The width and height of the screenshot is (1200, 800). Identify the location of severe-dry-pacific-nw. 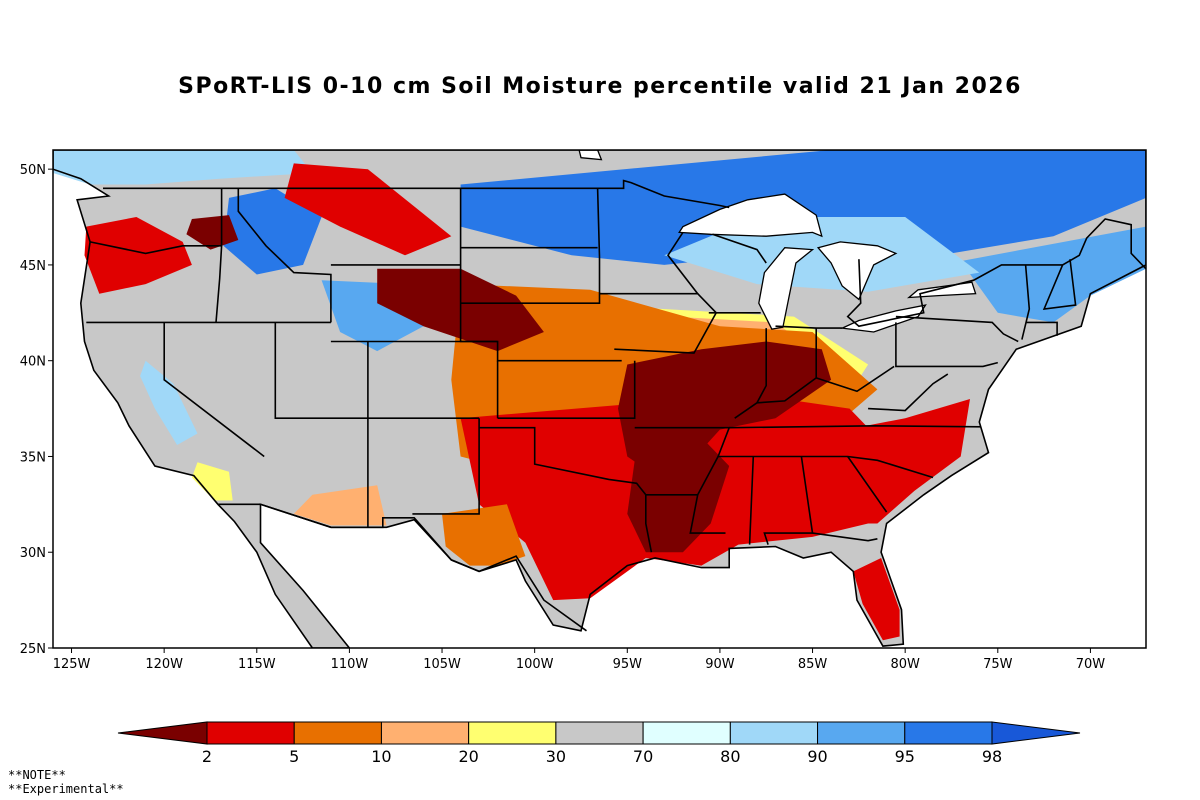
(138, 255).